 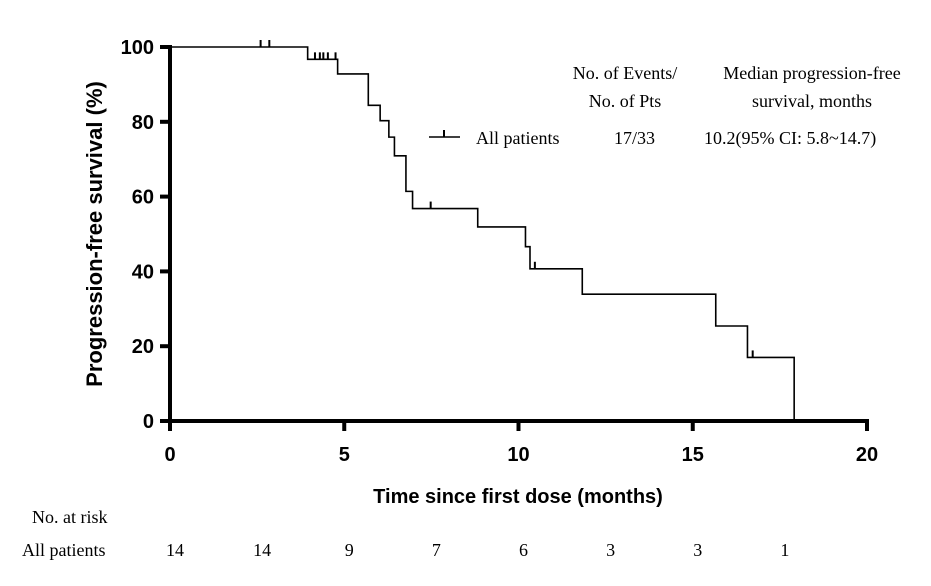 I want to click on y-tick-label: 20, so click(x=143, y=347).